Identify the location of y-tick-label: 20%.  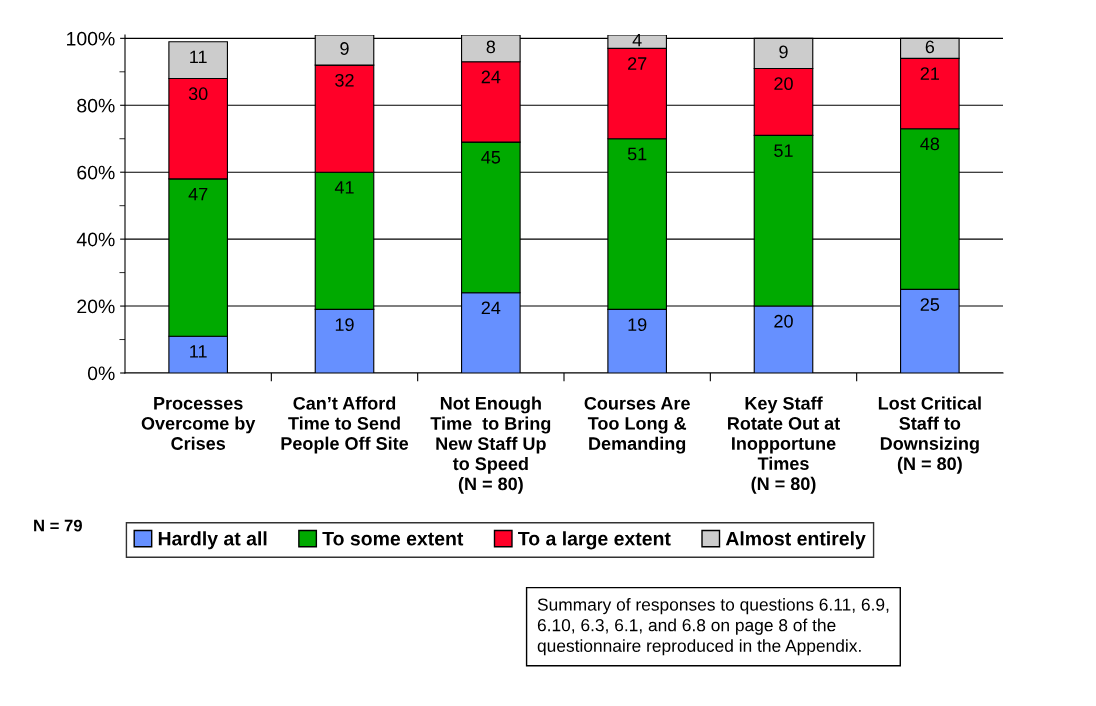
(96, 306).